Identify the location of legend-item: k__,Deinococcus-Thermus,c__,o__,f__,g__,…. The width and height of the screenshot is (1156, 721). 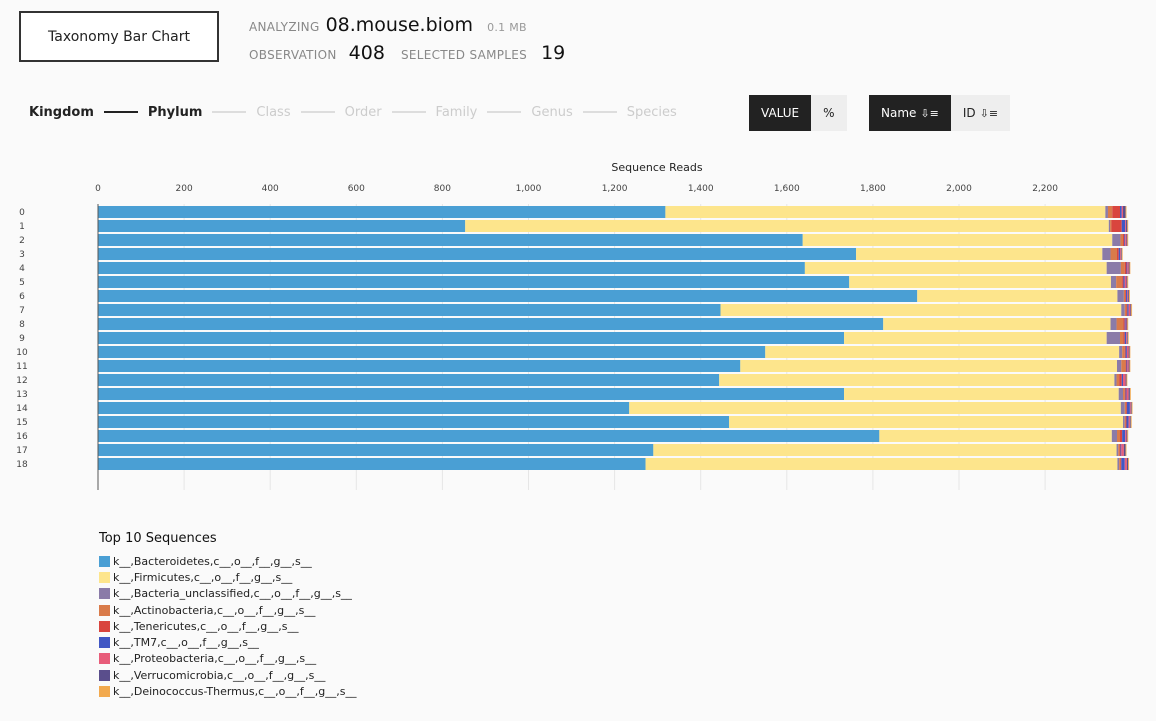
(227, 691).